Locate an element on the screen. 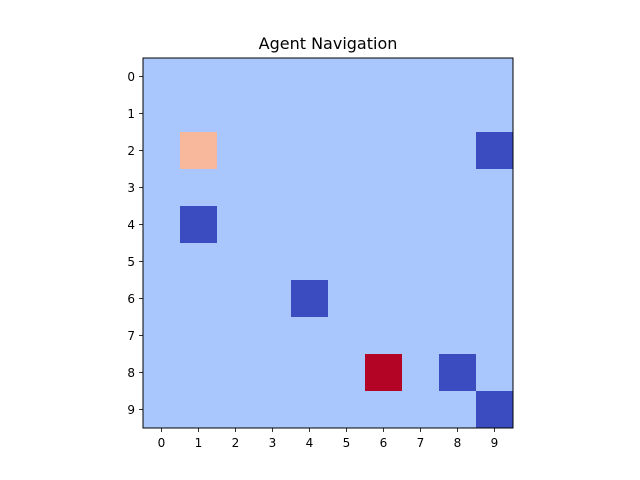 This screenshot has width=640, height=480. chart-title: Agent Navigation is located at coordinates (328, 43).